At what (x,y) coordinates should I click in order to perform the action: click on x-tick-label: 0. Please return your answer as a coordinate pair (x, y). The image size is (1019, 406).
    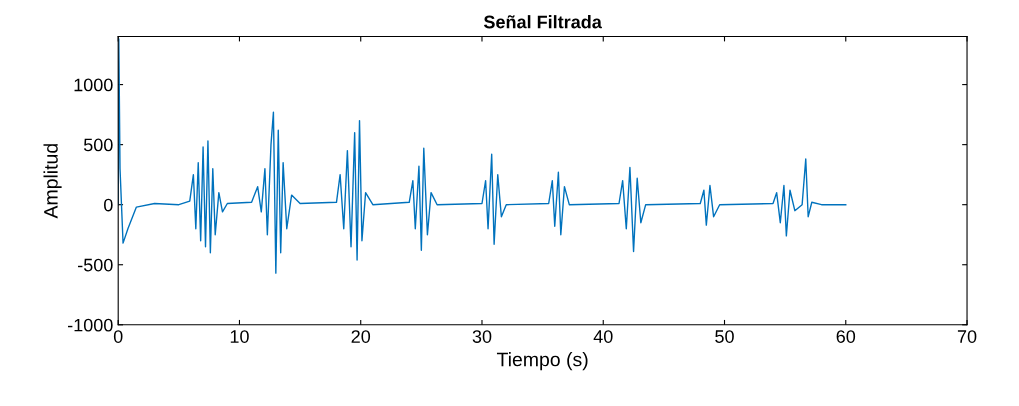
    Looking at the image, I should click on (118, 336).